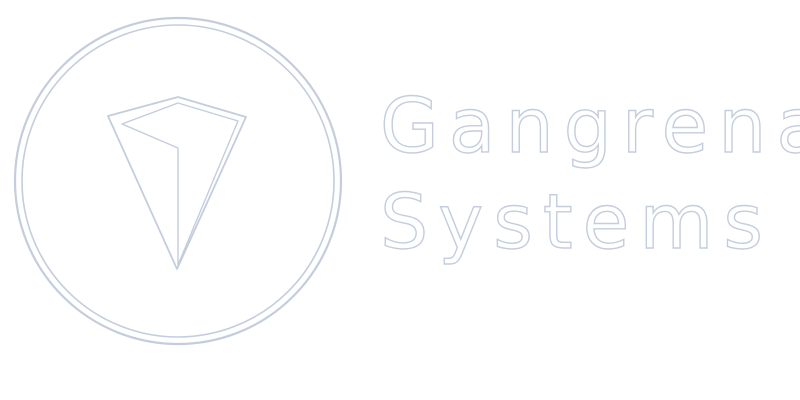  Describe the element at coordinates (180, 184) in the screenshot. I see `gem-inner-facet` at that location.